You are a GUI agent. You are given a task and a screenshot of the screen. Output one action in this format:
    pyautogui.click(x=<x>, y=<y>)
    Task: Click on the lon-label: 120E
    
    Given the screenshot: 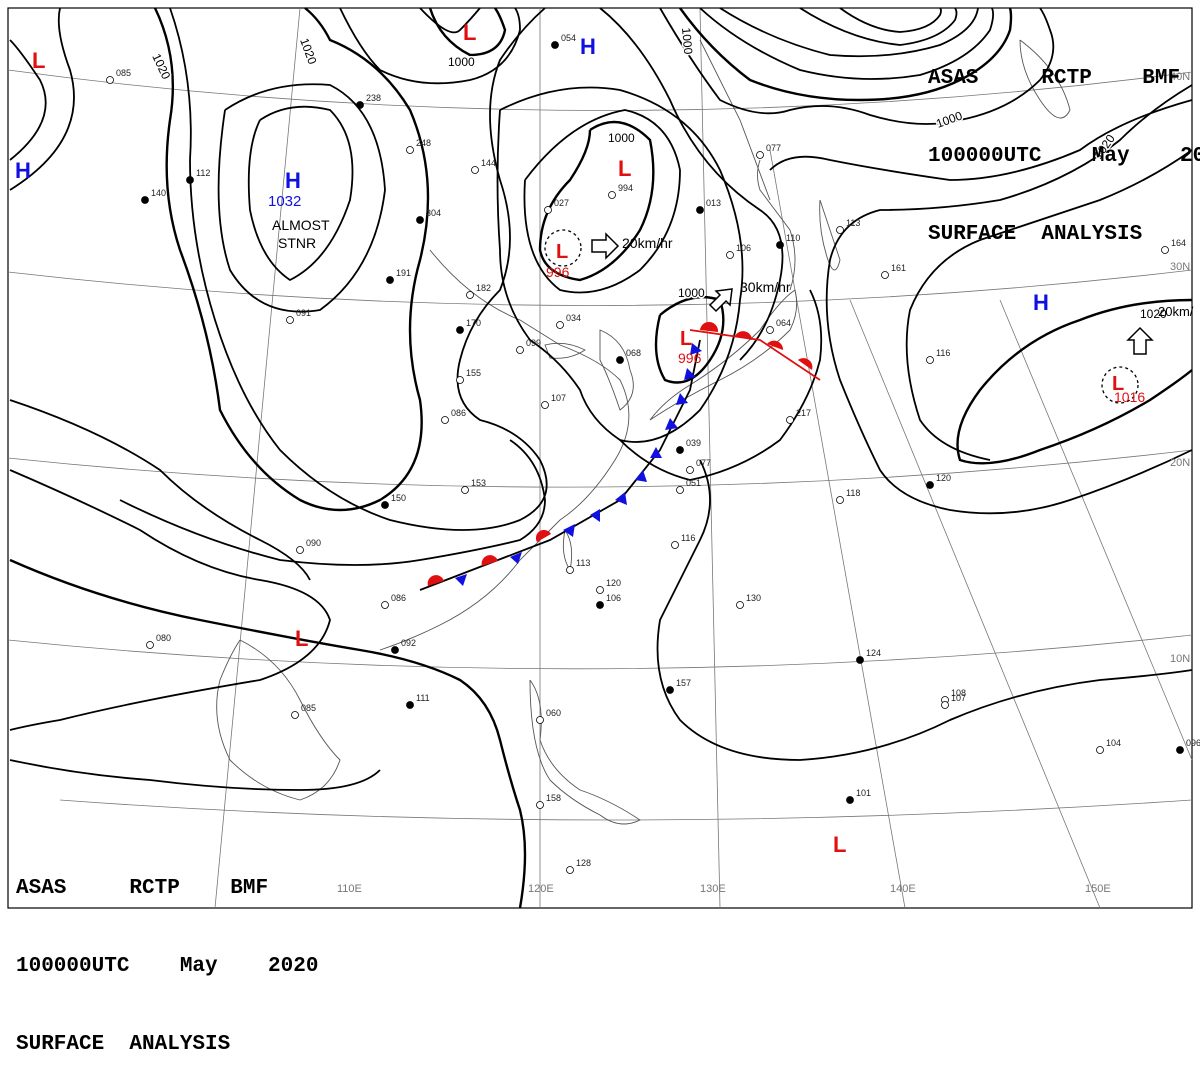 What is the action you would take?
    pyautogui.click(x=541, y=889)
    